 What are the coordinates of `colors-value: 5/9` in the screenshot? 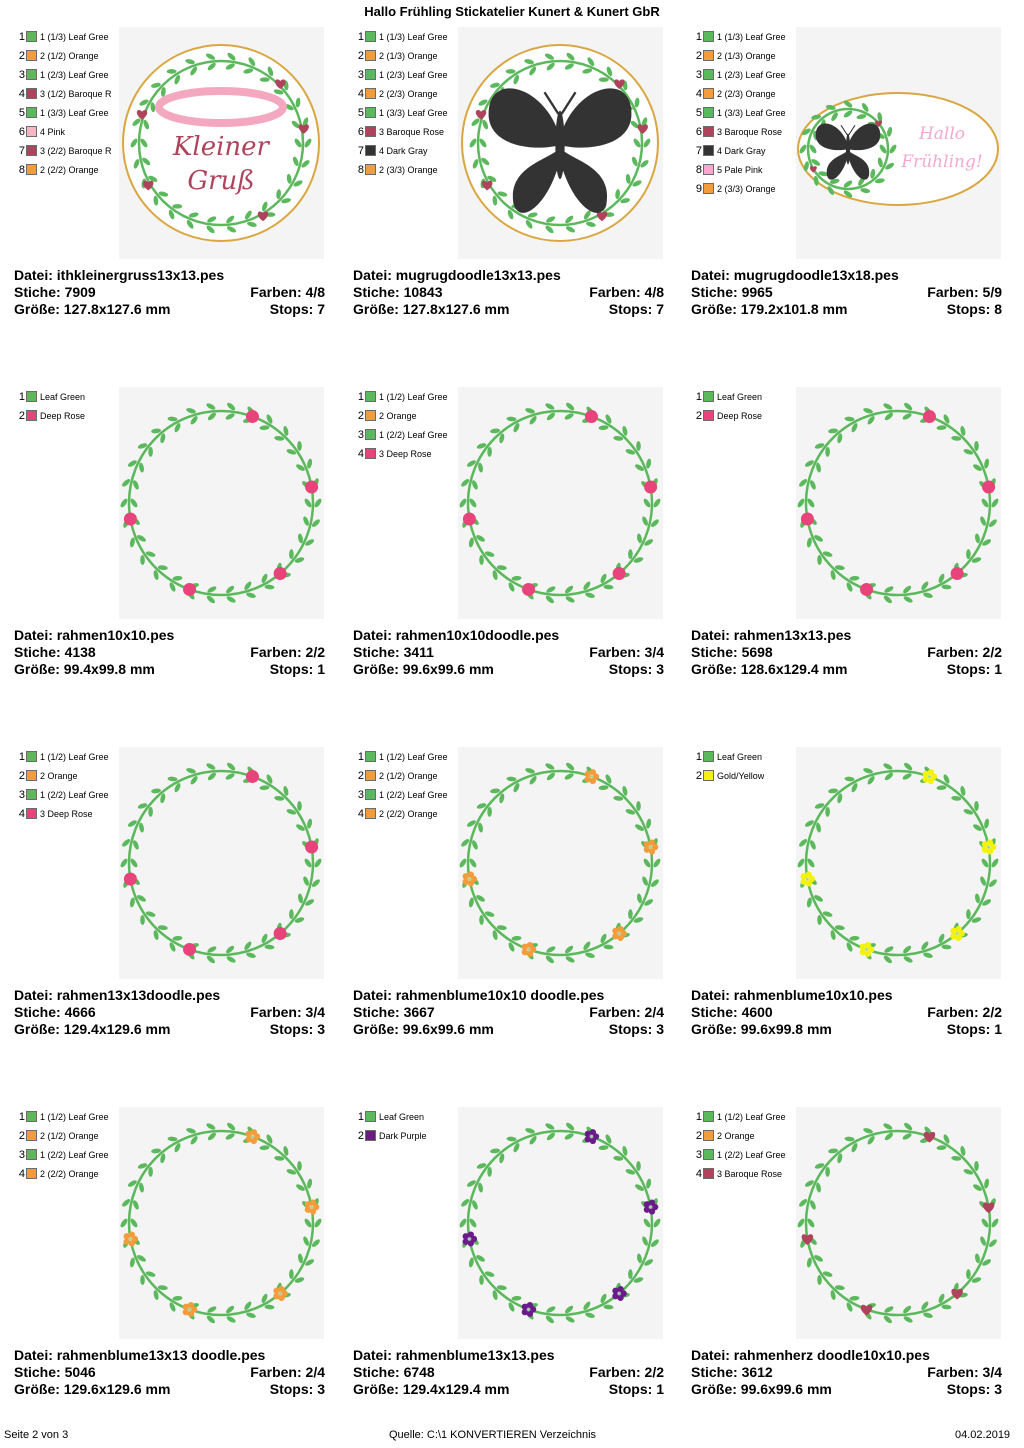 It's located at (992, 292).